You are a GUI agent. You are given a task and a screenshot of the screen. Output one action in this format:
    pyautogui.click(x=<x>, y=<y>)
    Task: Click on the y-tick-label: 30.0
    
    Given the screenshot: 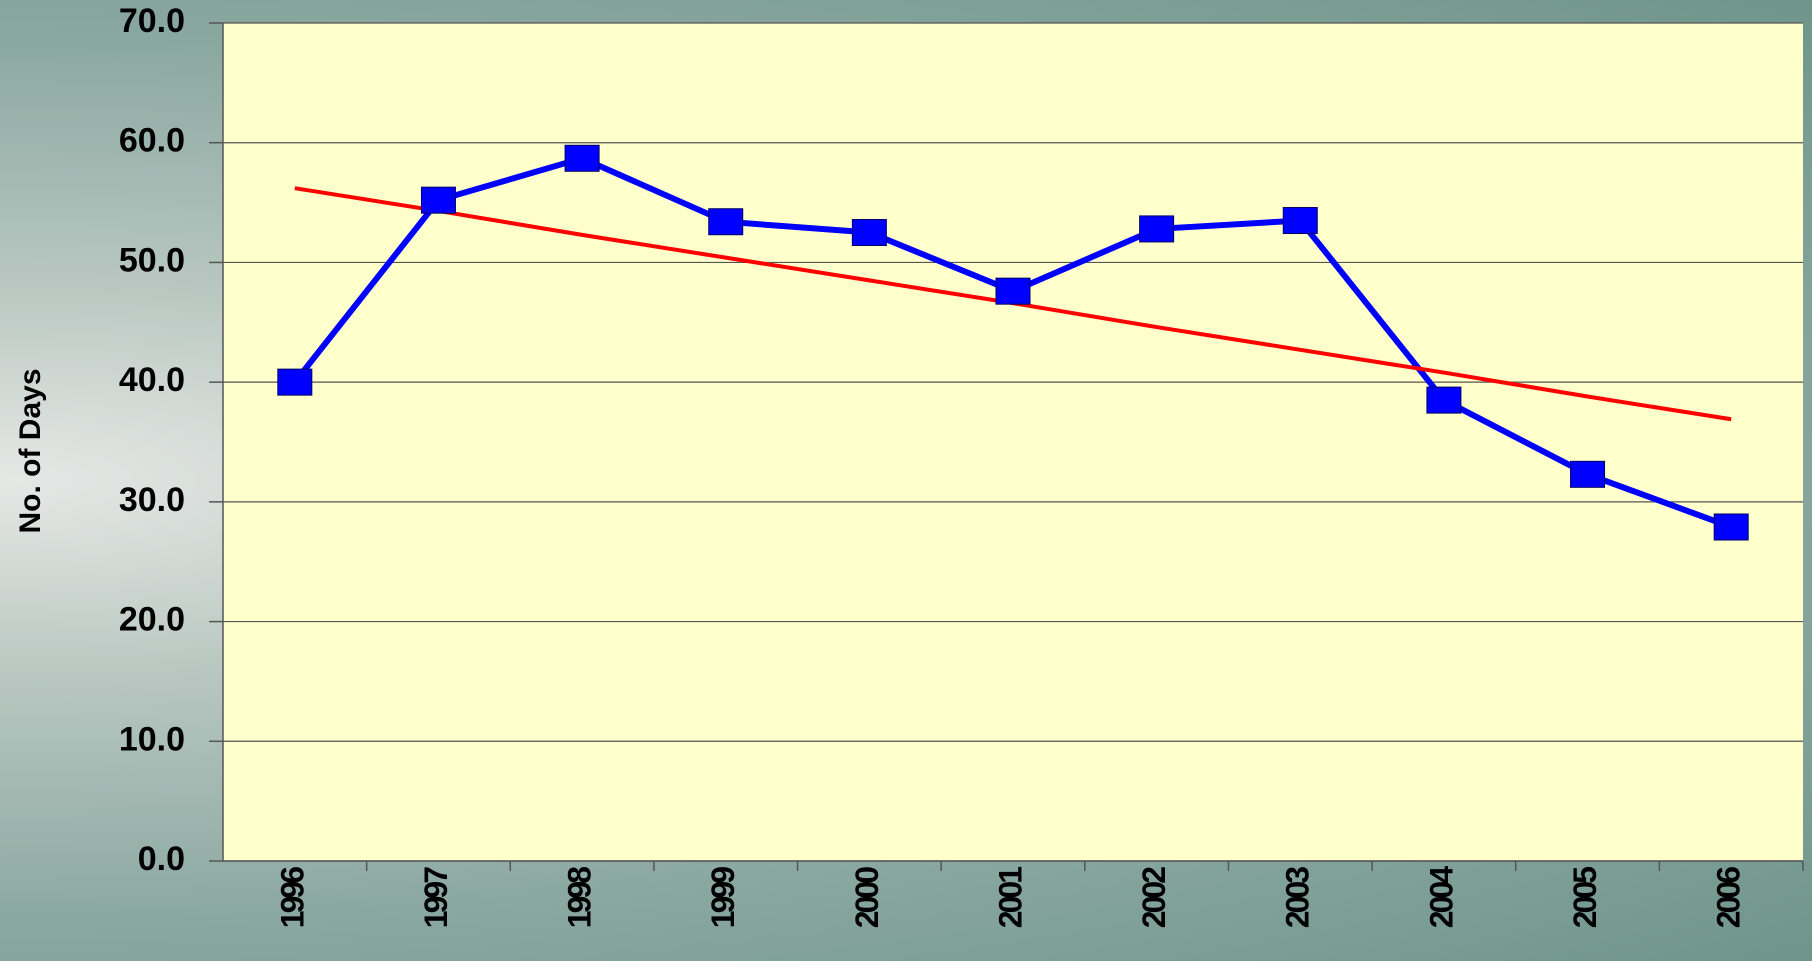 What is the action you would take?
    pyautogui.click(x=152, y=500)
    